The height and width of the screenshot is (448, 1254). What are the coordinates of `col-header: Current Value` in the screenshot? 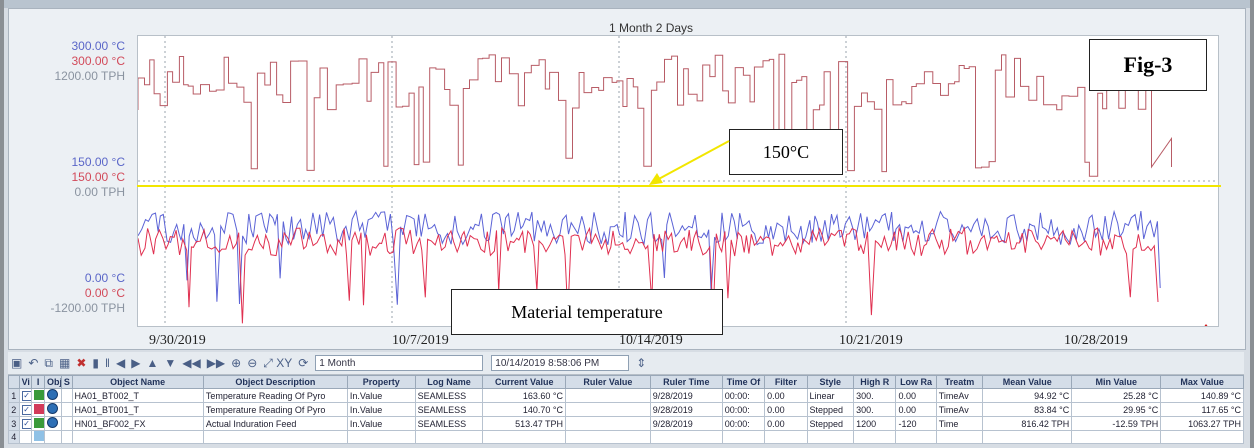 It's located at (524, 382).